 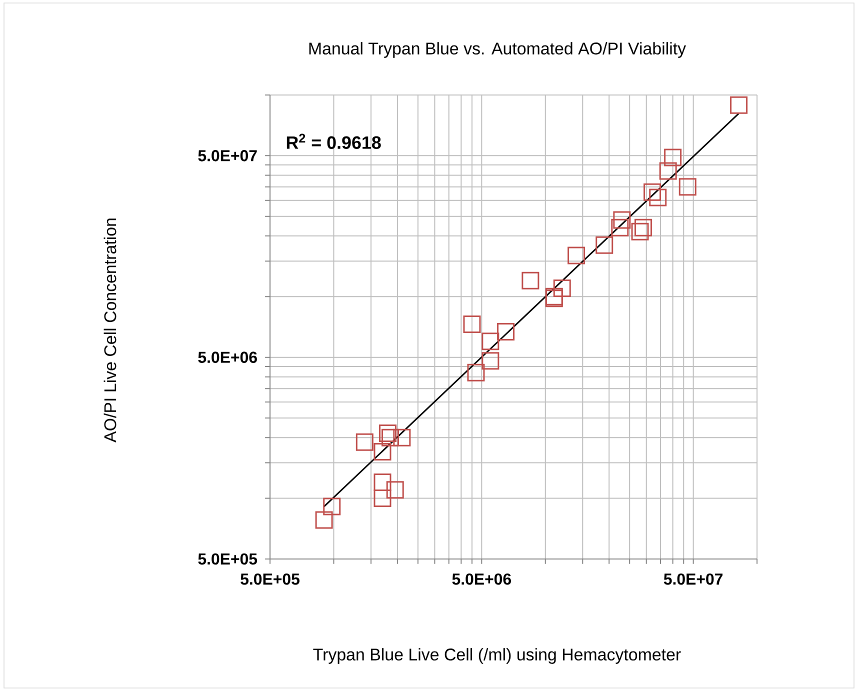 What do you see at coordinates (110, 330) in the screenshot?
I see `y-axis-title: AO/PI Live Cell Concentration` at bounding box center [110, 330].